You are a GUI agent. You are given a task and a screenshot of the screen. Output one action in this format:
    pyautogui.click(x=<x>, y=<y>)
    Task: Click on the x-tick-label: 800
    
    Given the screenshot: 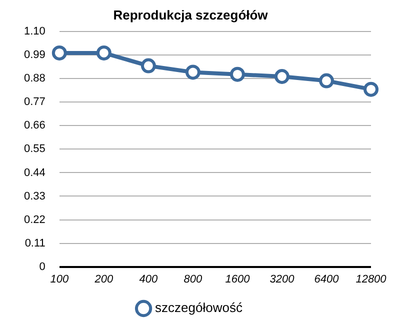 What is the action you would take?
    pyautogui.click(x=194, y=279)
    